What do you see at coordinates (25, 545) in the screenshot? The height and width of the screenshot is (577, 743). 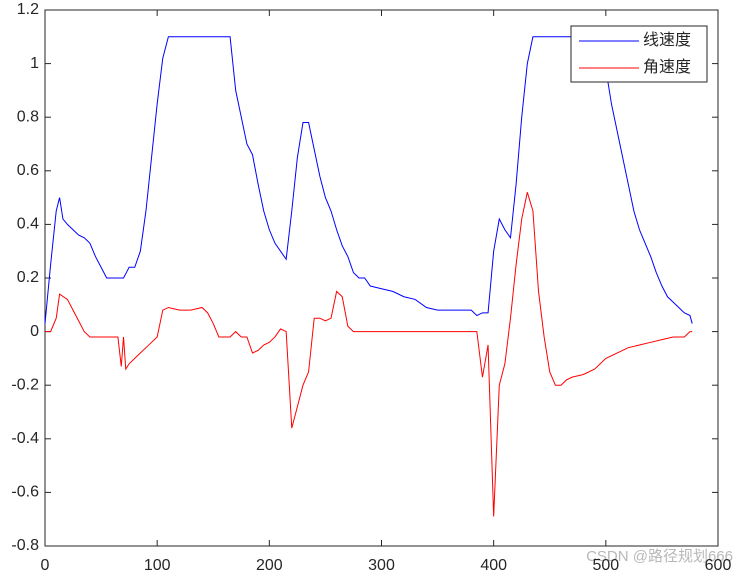 I see `y-tick-label: -0.8` at bounding box center [25, 545].